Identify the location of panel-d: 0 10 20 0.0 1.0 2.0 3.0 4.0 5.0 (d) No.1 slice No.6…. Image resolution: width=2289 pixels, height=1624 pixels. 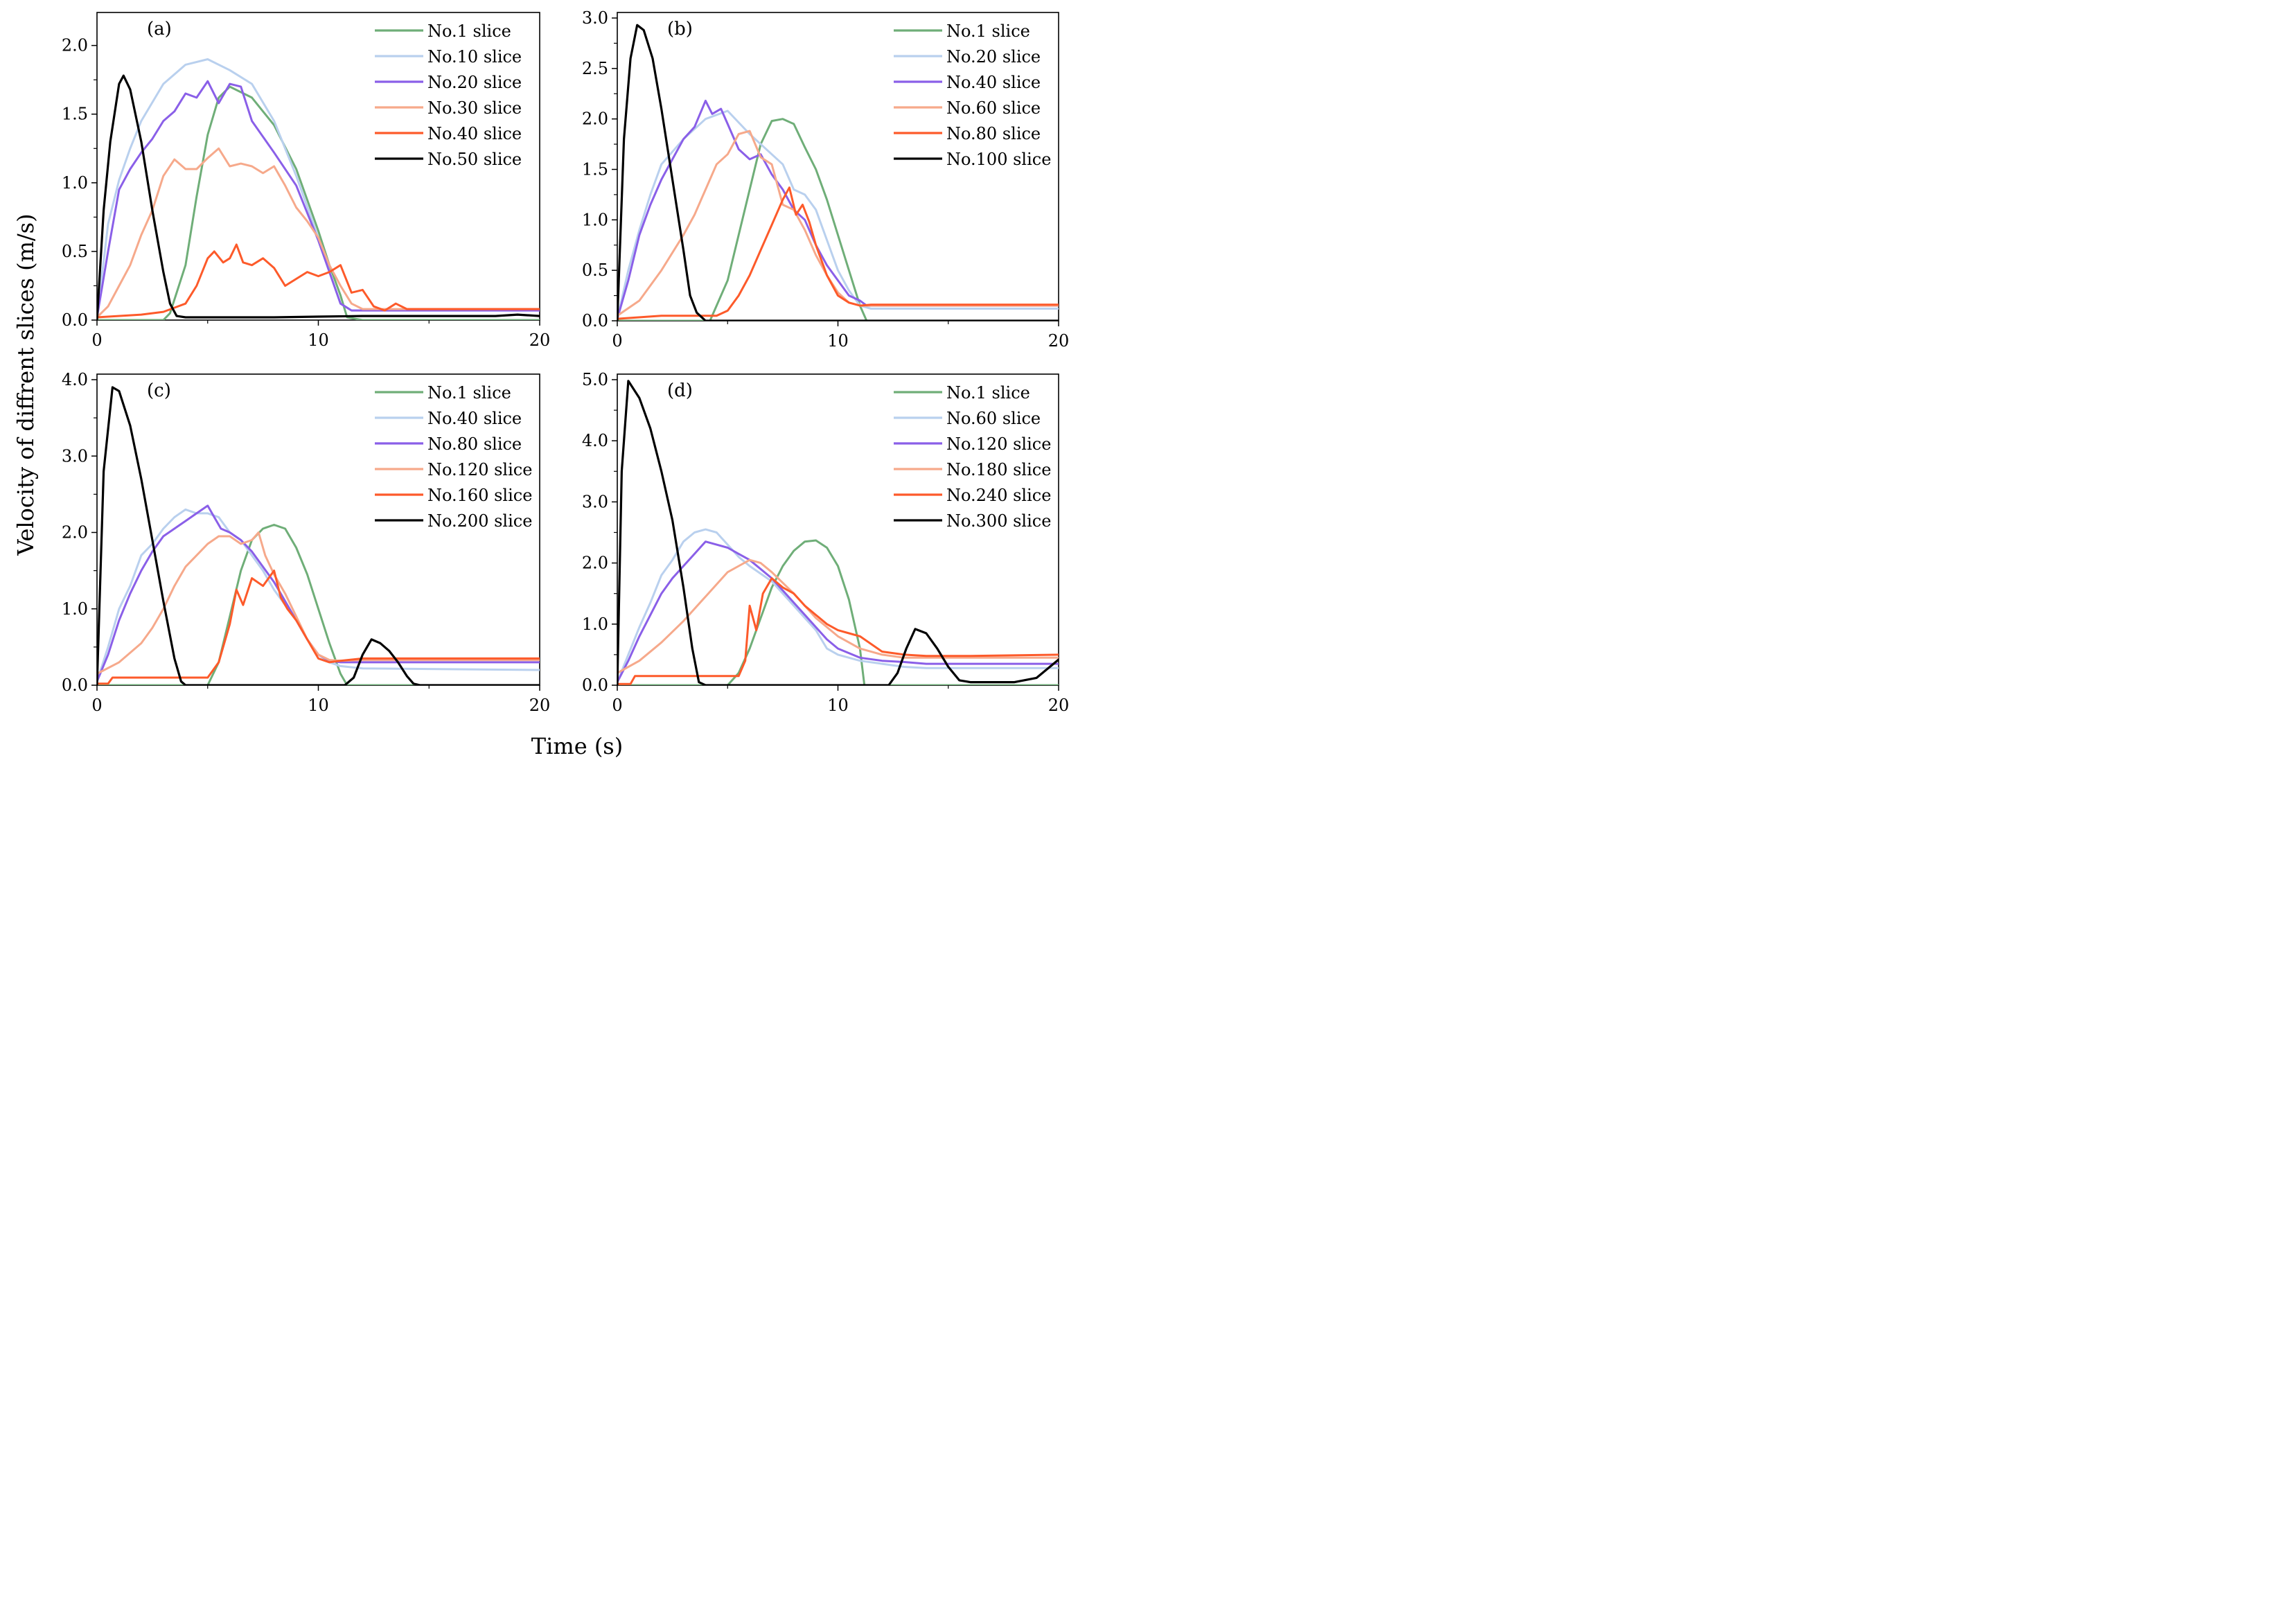
(825, 542).